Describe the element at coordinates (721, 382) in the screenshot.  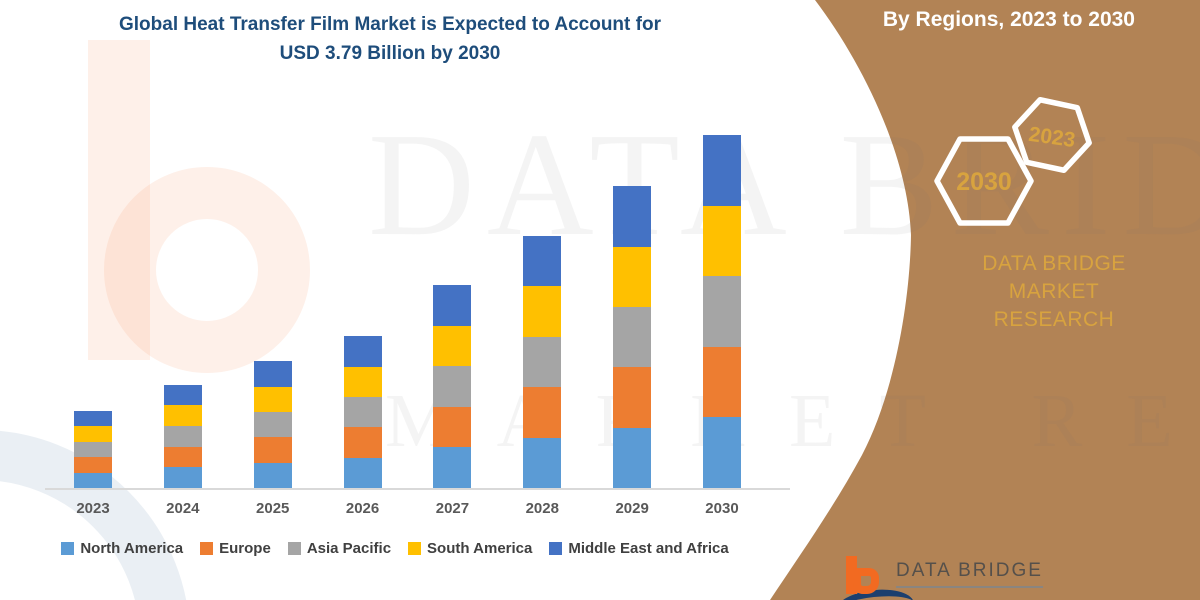
I see `segment-europe-2030` at that location.